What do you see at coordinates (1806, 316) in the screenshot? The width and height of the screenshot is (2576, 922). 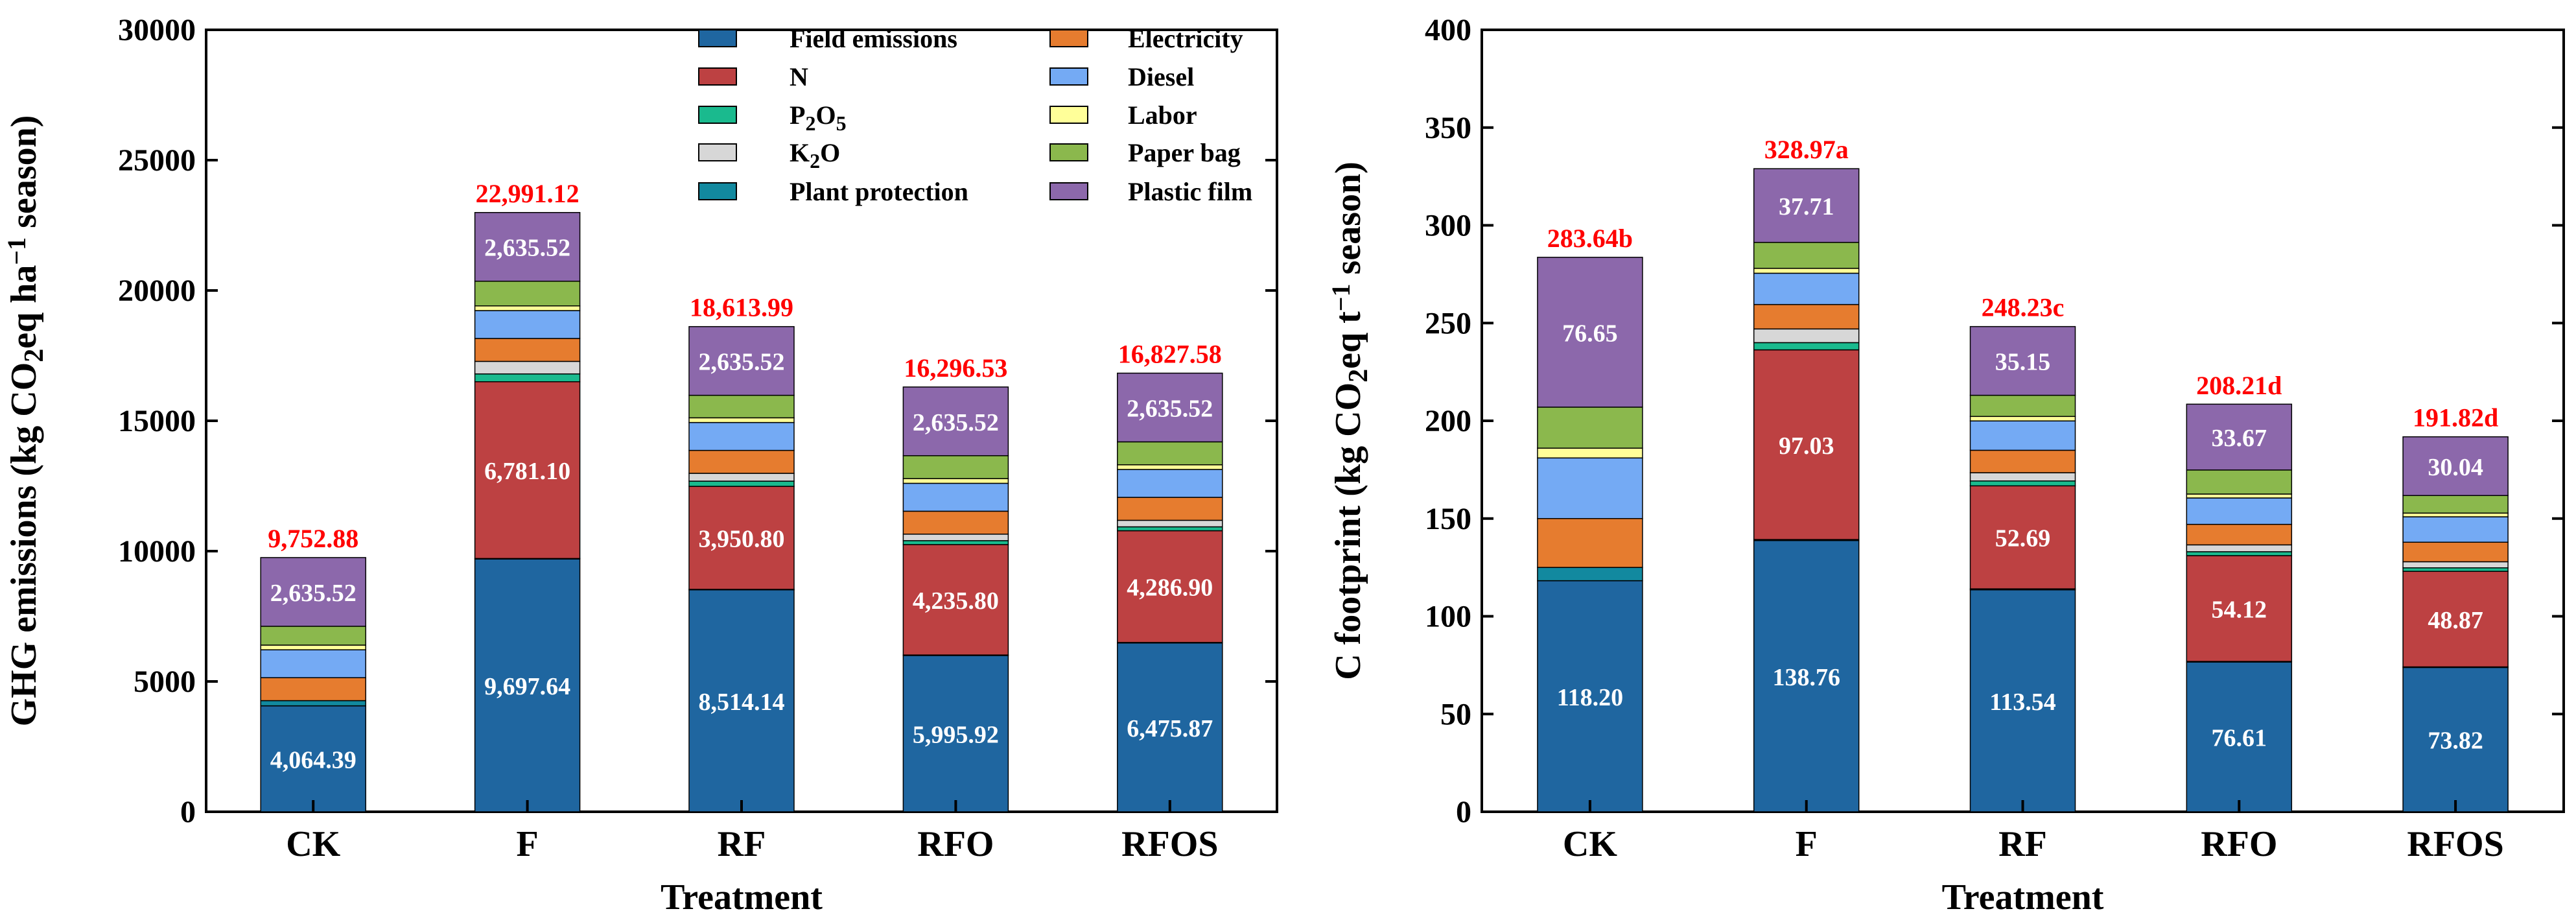 I see `bar-f-electricity` at bounding box center [1806, 316].